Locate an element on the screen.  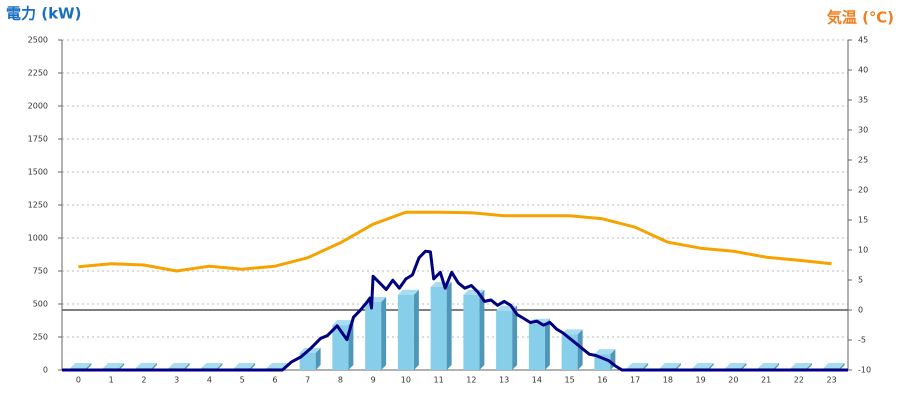
x-tick-label: 17 is located at coordinates (635, 380).